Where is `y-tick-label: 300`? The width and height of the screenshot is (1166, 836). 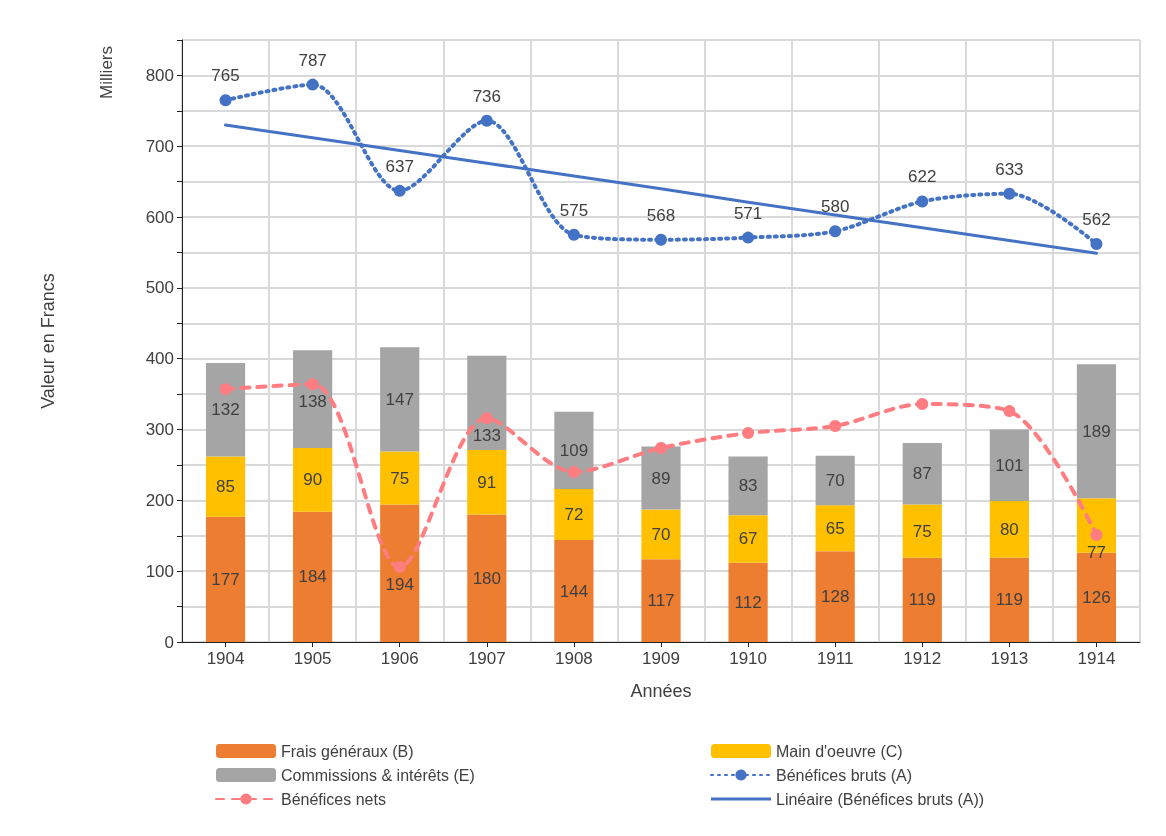 y-tick-label: 300 is located at coordinates (159, 430).